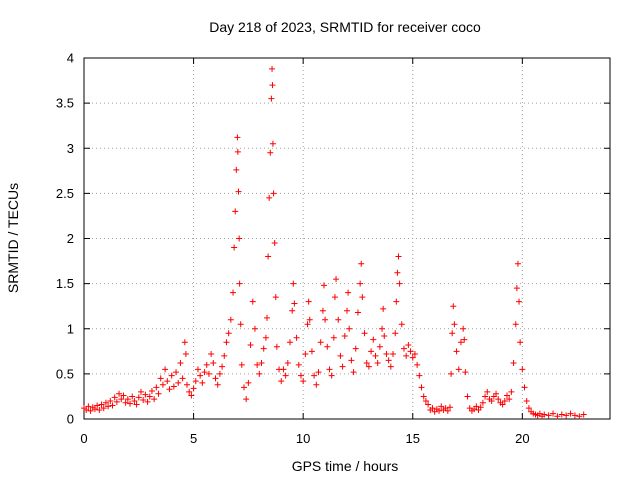 Image resolution: width=640 pixels, height=480 pixels. Describe the element at coordinates (70, 238) in the screenshot. I see `y-tick-label: 2` at that location.